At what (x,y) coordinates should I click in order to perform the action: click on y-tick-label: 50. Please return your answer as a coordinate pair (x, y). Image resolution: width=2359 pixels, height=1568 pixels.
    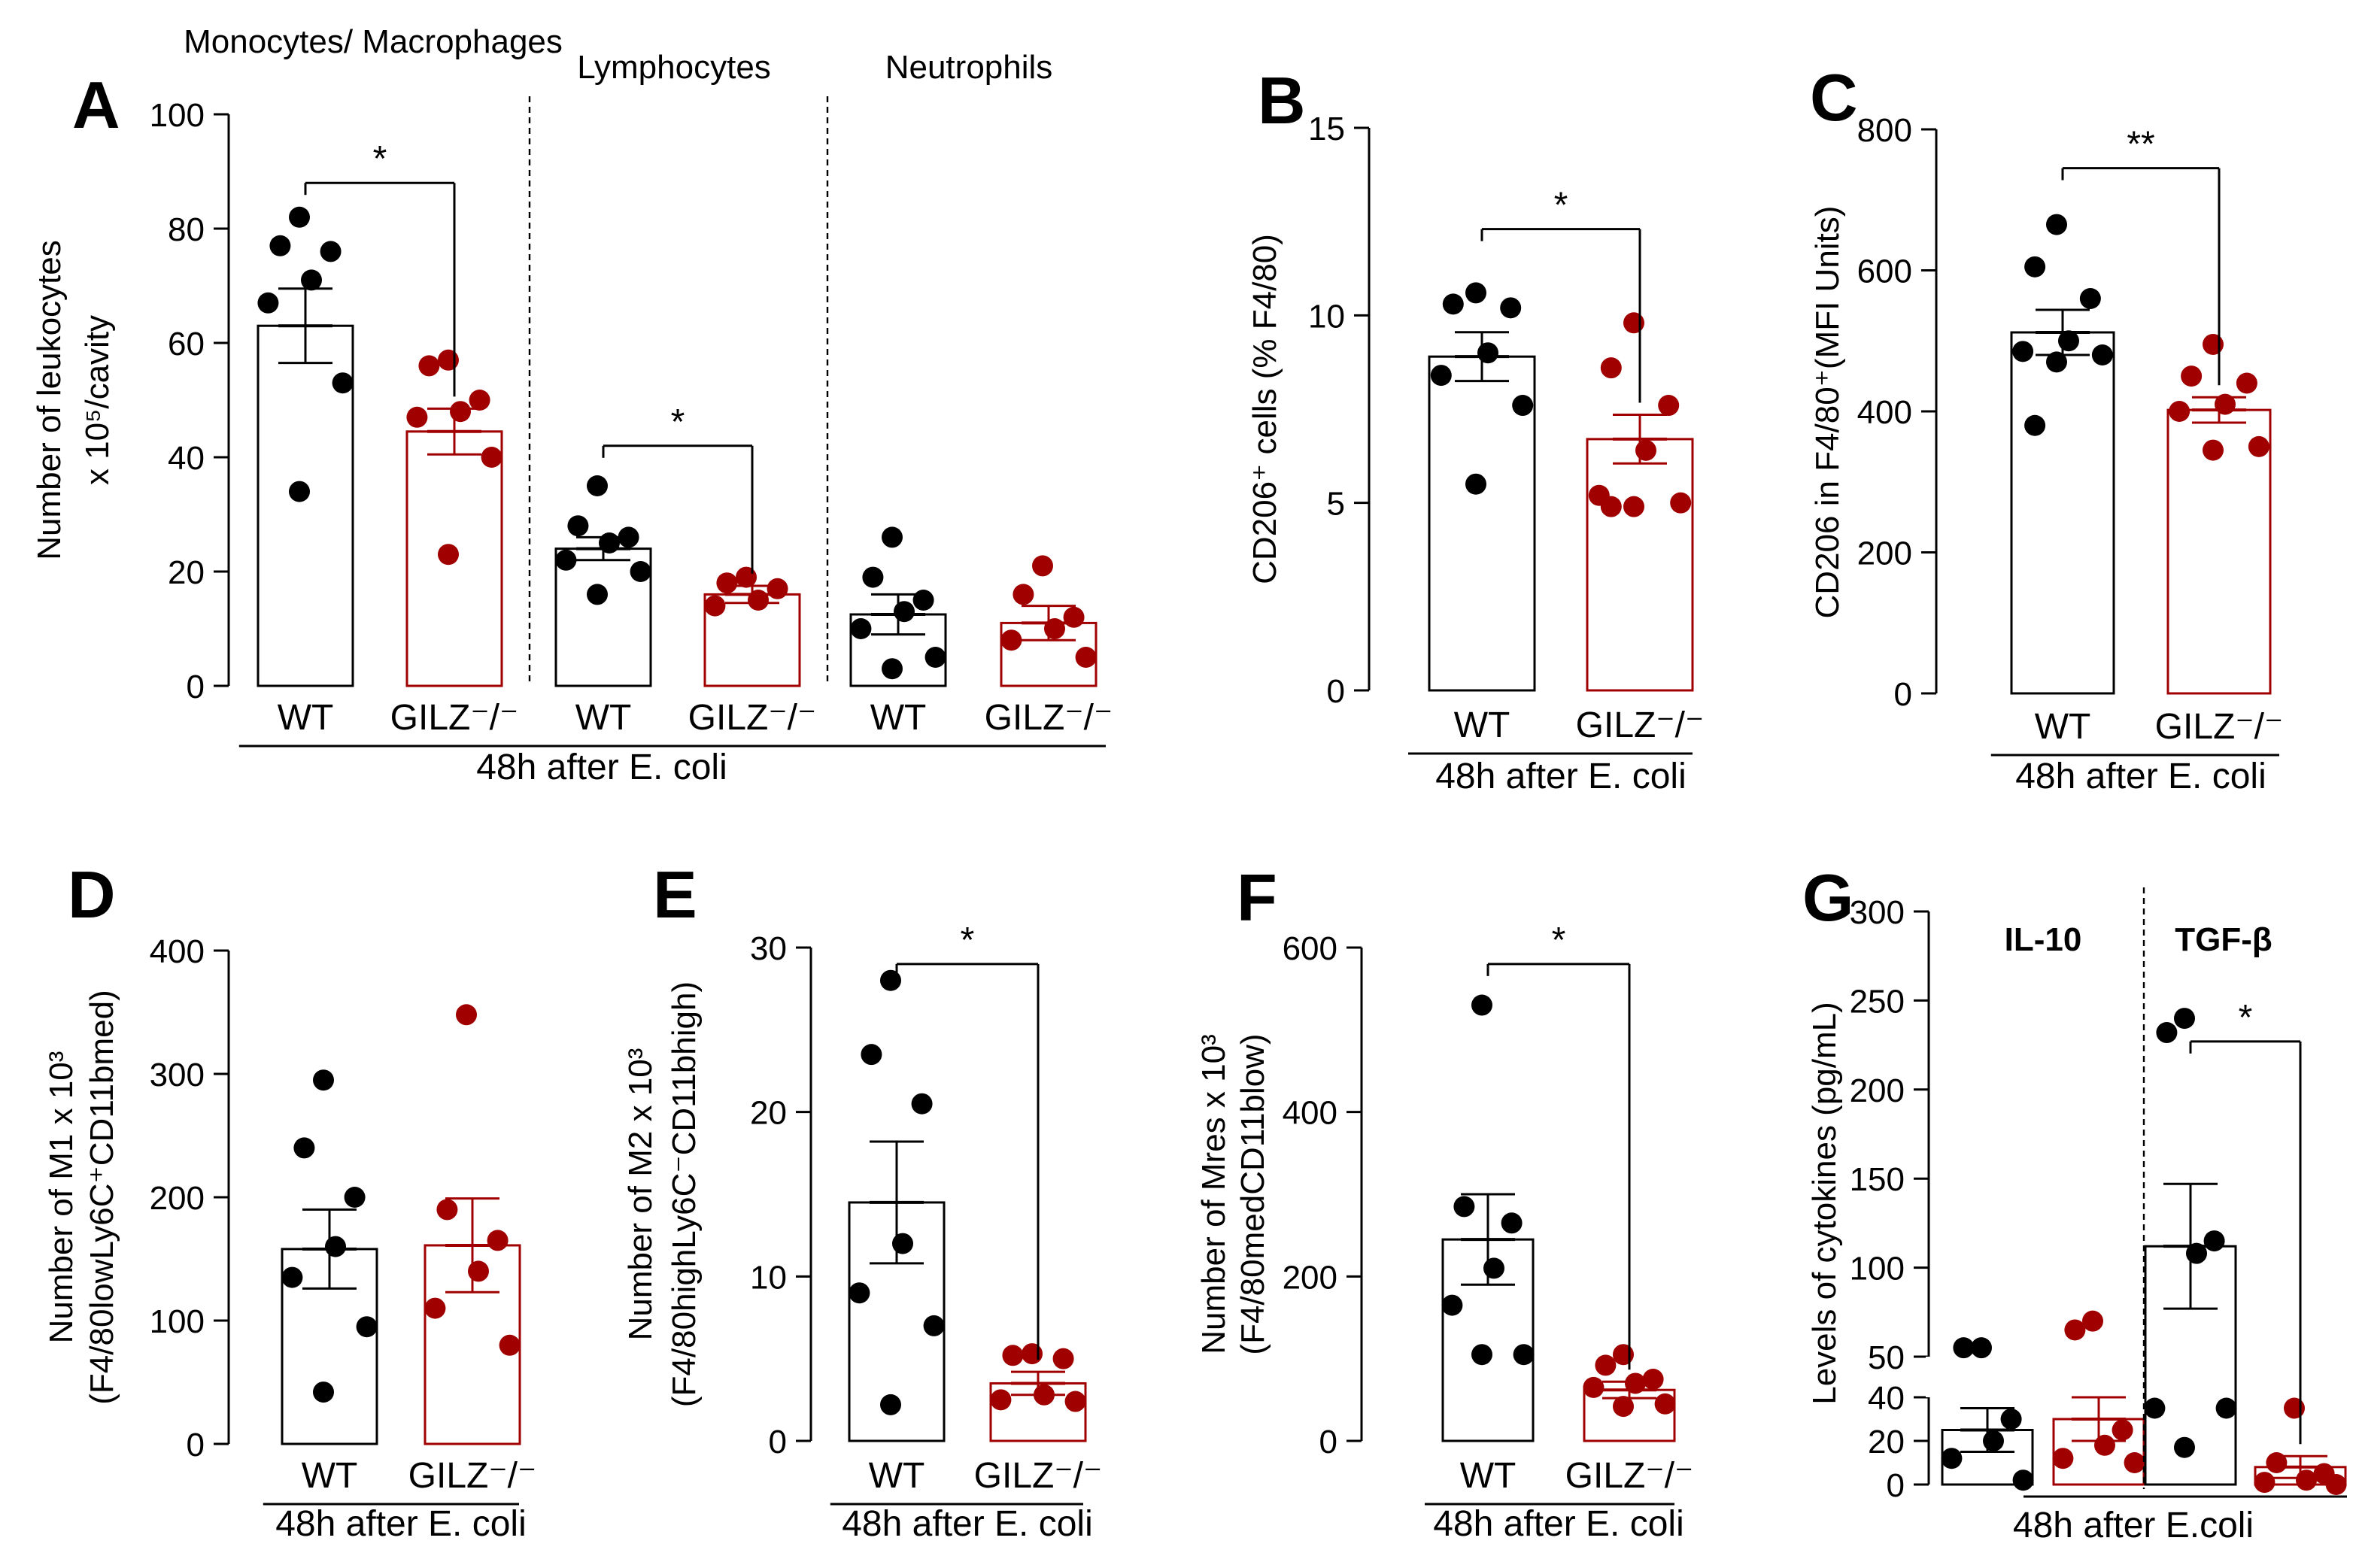
    Looking at the image, I should click on (1887, 1357).